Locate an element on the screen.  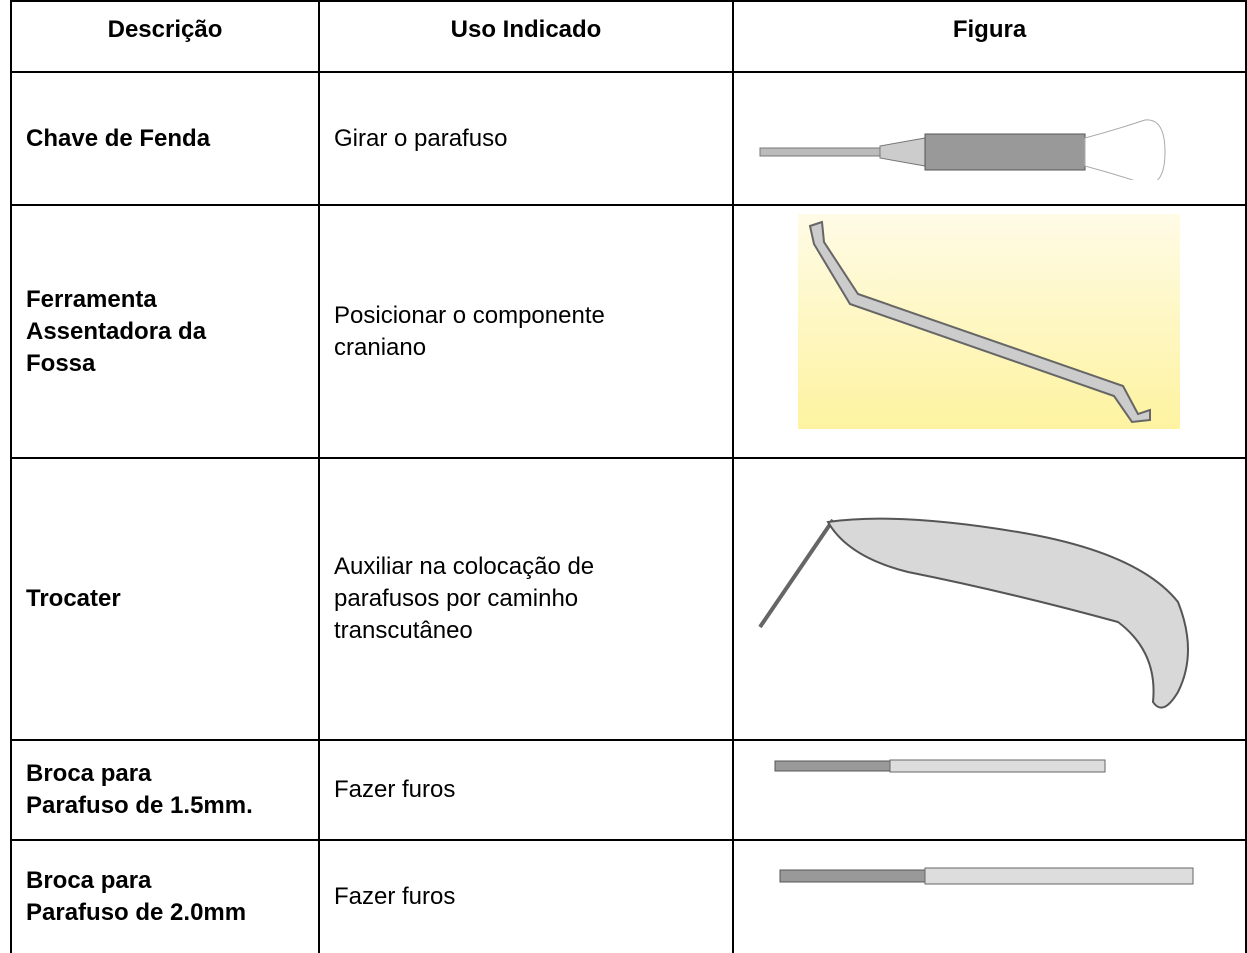
description-cell: Ferramenta Assentadora da Fossa is located at coordinates (171, 331).